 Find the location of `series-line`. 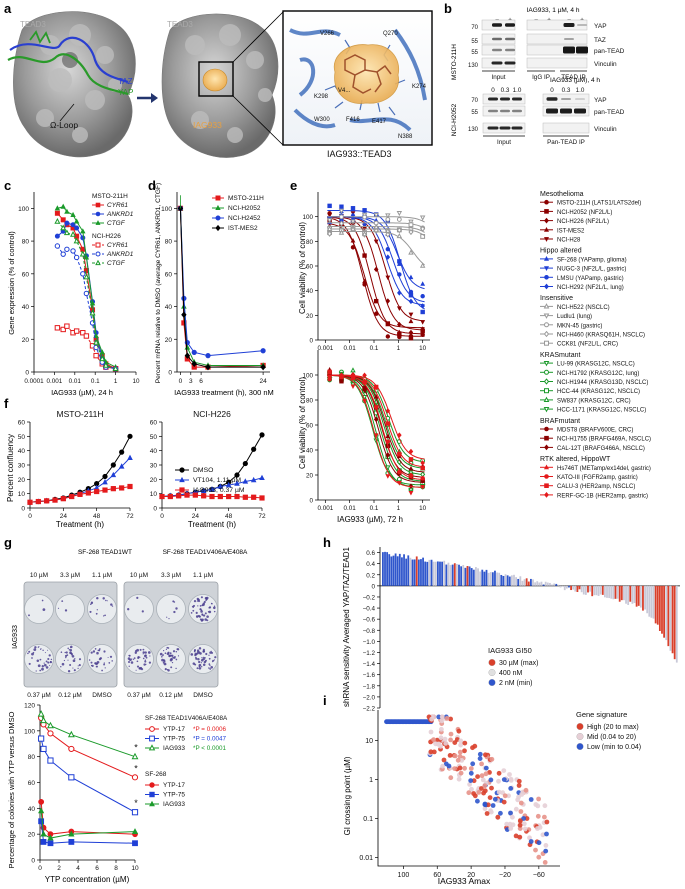

series-line is located at coordinates (88, 747).